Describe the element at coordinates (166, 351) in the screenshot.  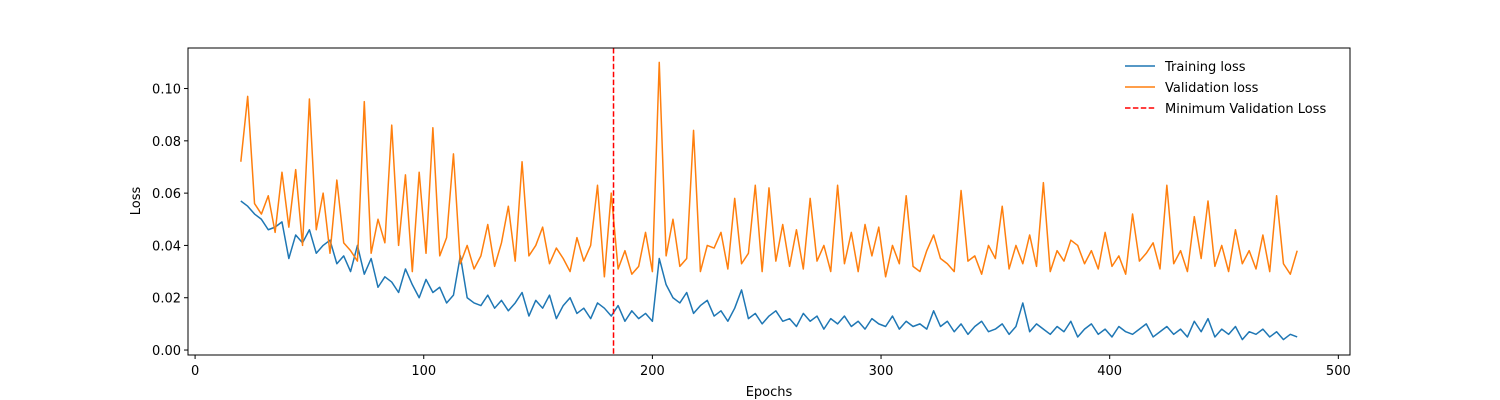
I see `y-tick-label: 0.00` at that location.